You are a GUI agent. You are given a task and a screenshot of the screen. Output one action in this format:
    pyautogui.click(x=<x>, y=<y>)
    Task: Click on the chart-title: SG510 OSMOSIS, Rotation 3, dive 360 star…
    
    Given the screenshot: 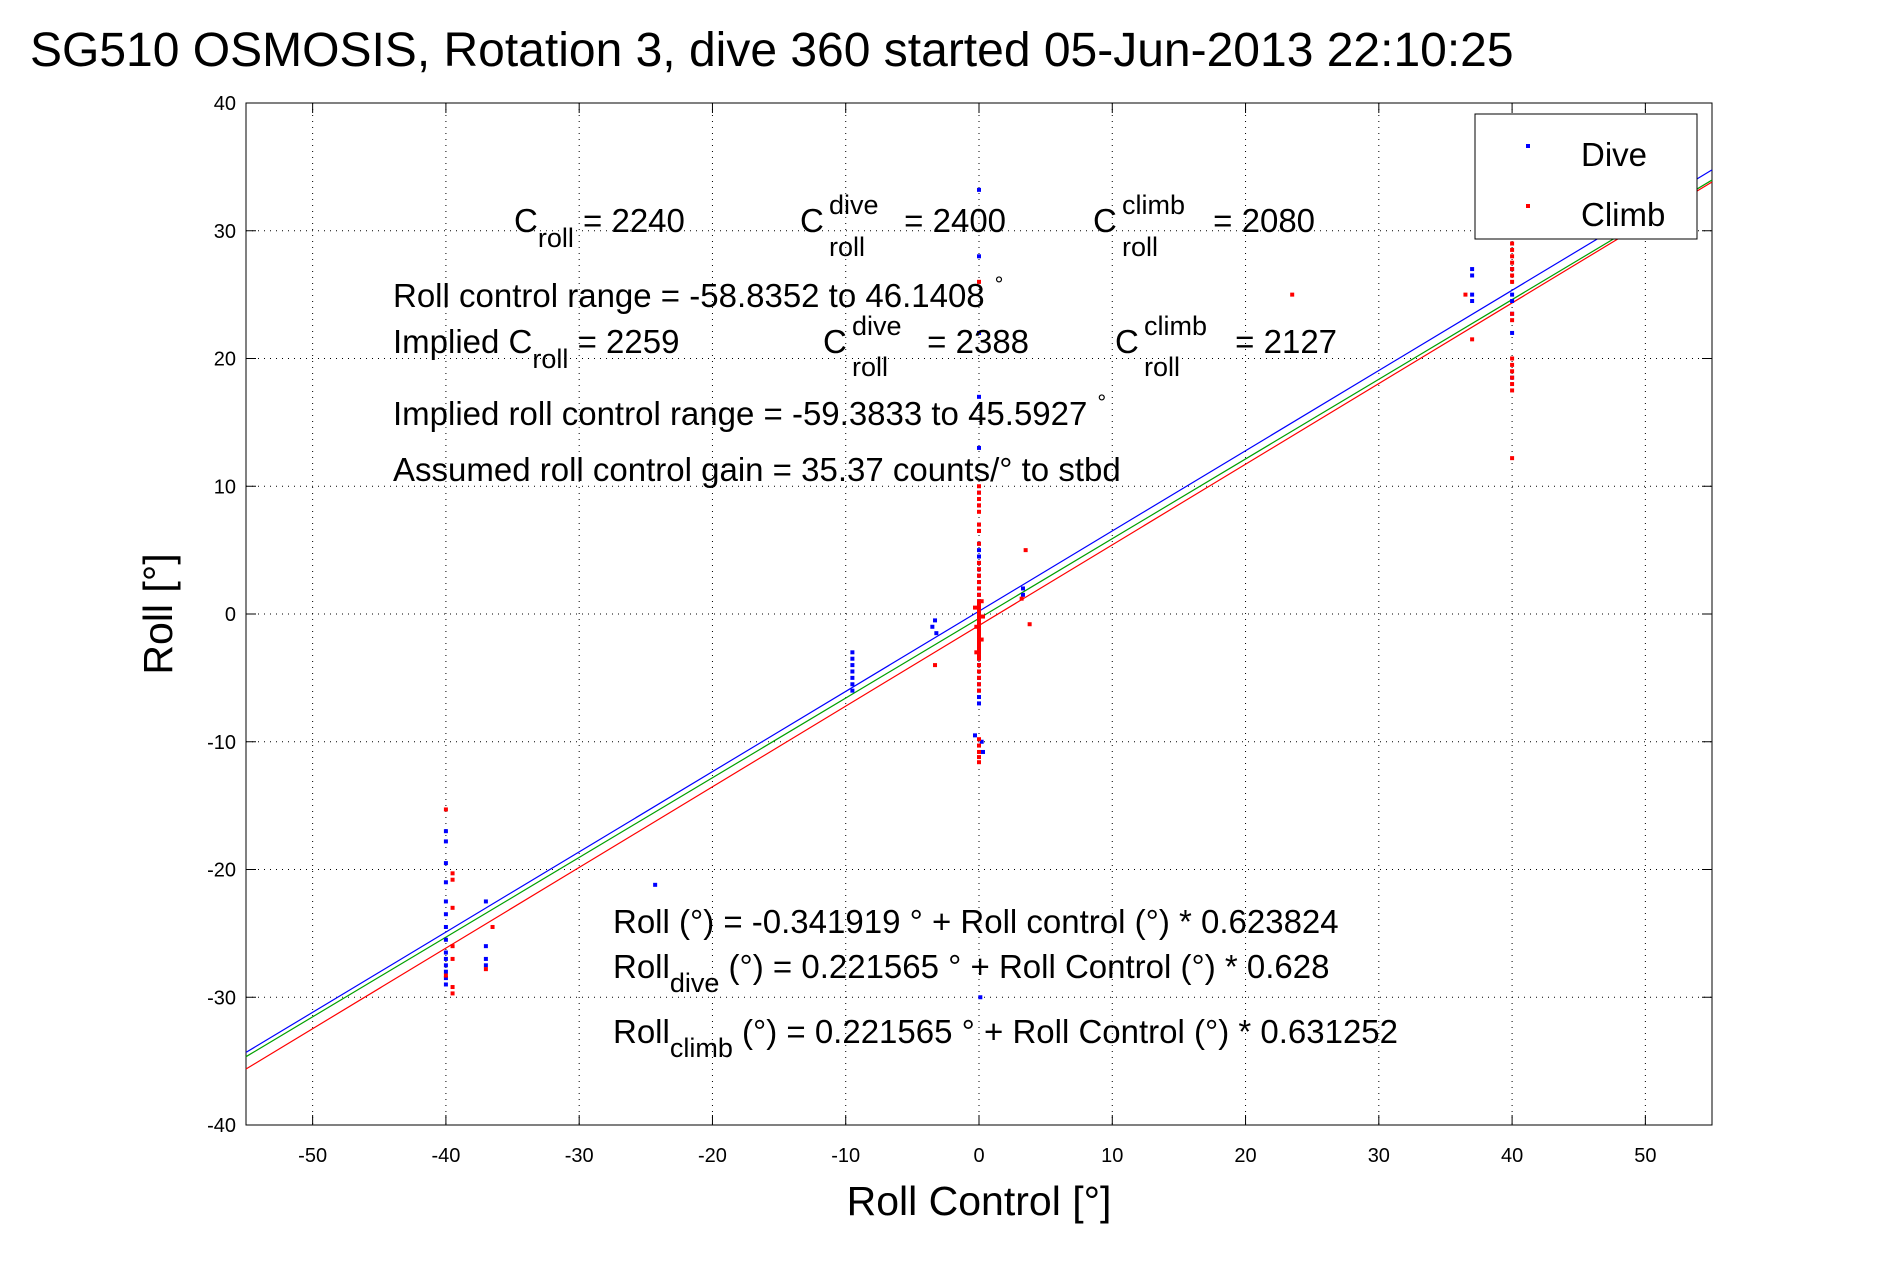 What is the action you would take?
    pyautogui.click(x=772, y=50)
    